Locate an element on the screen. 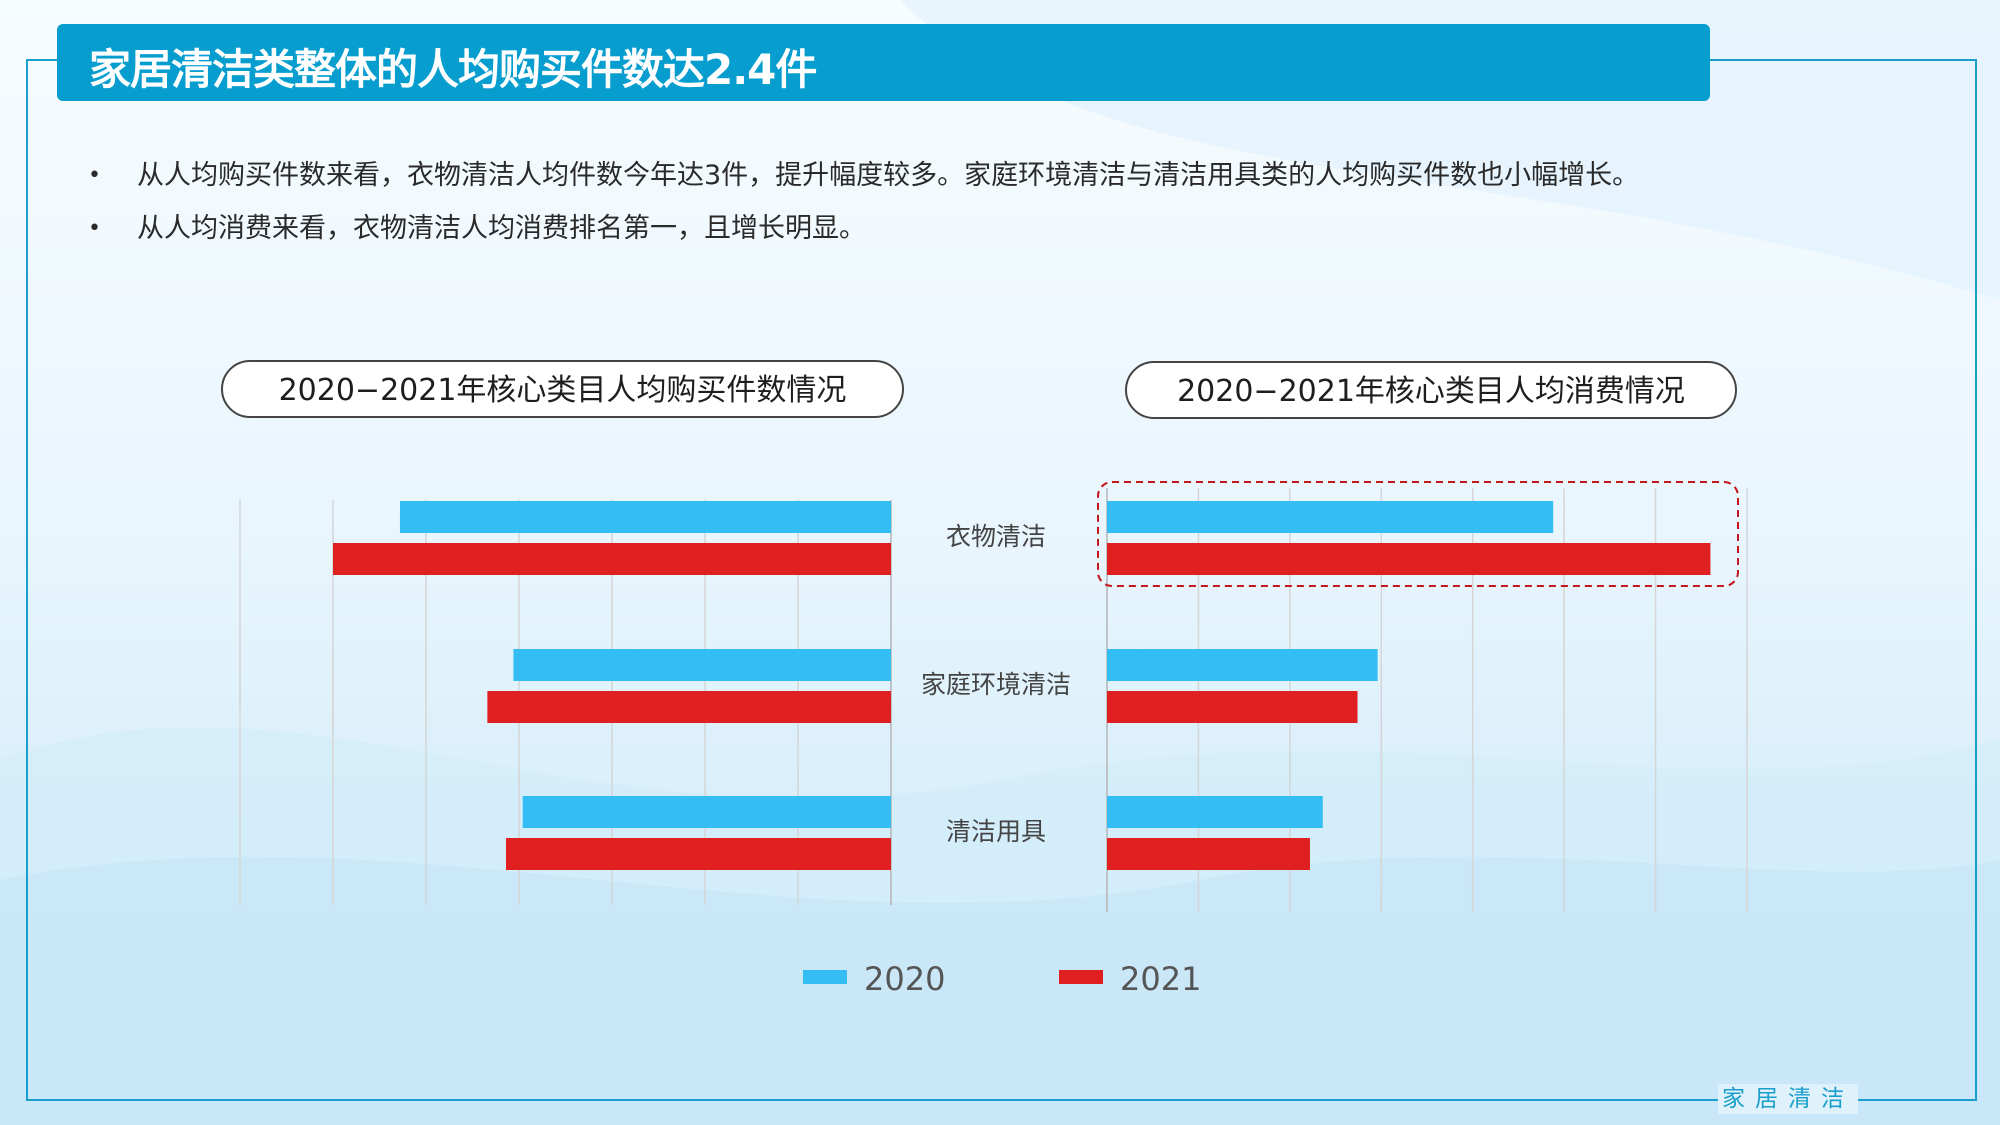 The height and width of the screenshot is (1125, 2000). legend-swatch-2021 is located at coordinates (1081, 977).